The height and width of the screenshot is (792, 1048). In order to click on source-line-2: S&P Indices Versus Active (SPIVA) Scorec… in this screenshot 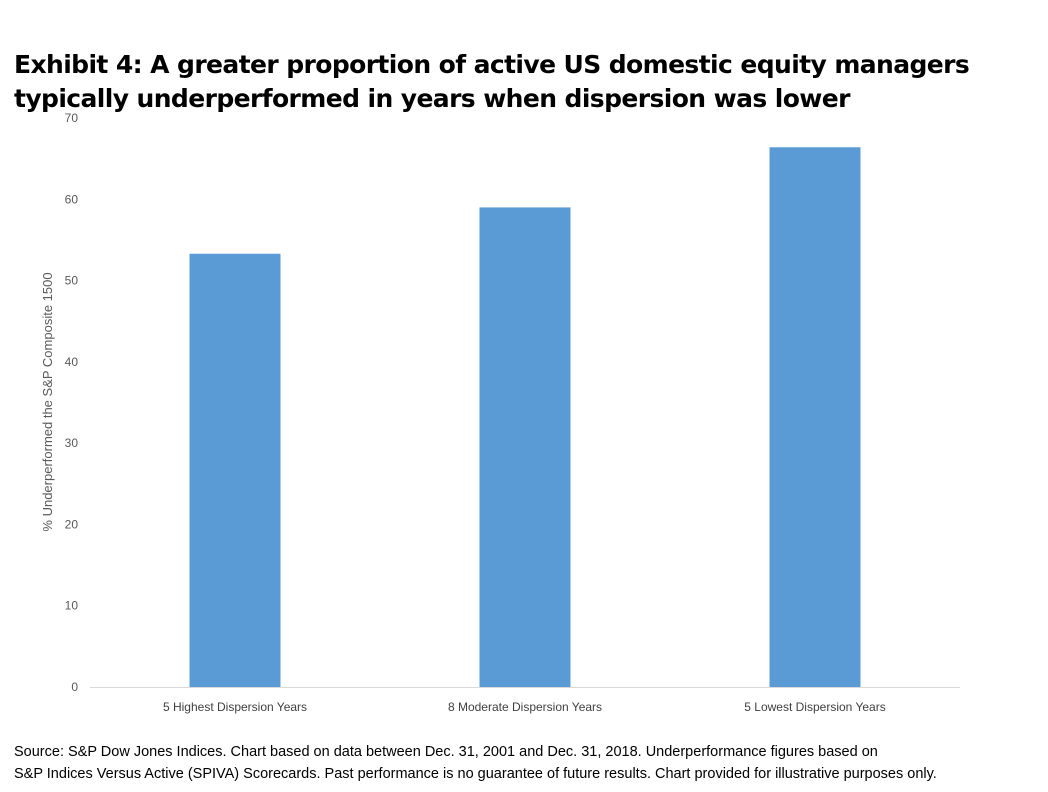, I will do `click(475, 774)`.